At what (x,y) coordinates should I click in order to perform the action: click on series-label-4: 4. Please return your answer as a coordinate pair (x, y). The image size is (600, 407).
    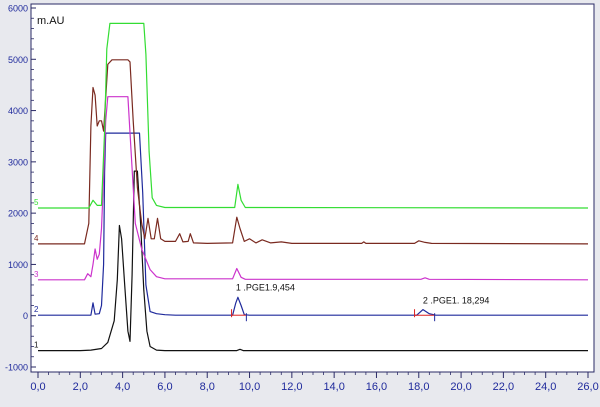
    Looking at the image, I should click on (36, 238).